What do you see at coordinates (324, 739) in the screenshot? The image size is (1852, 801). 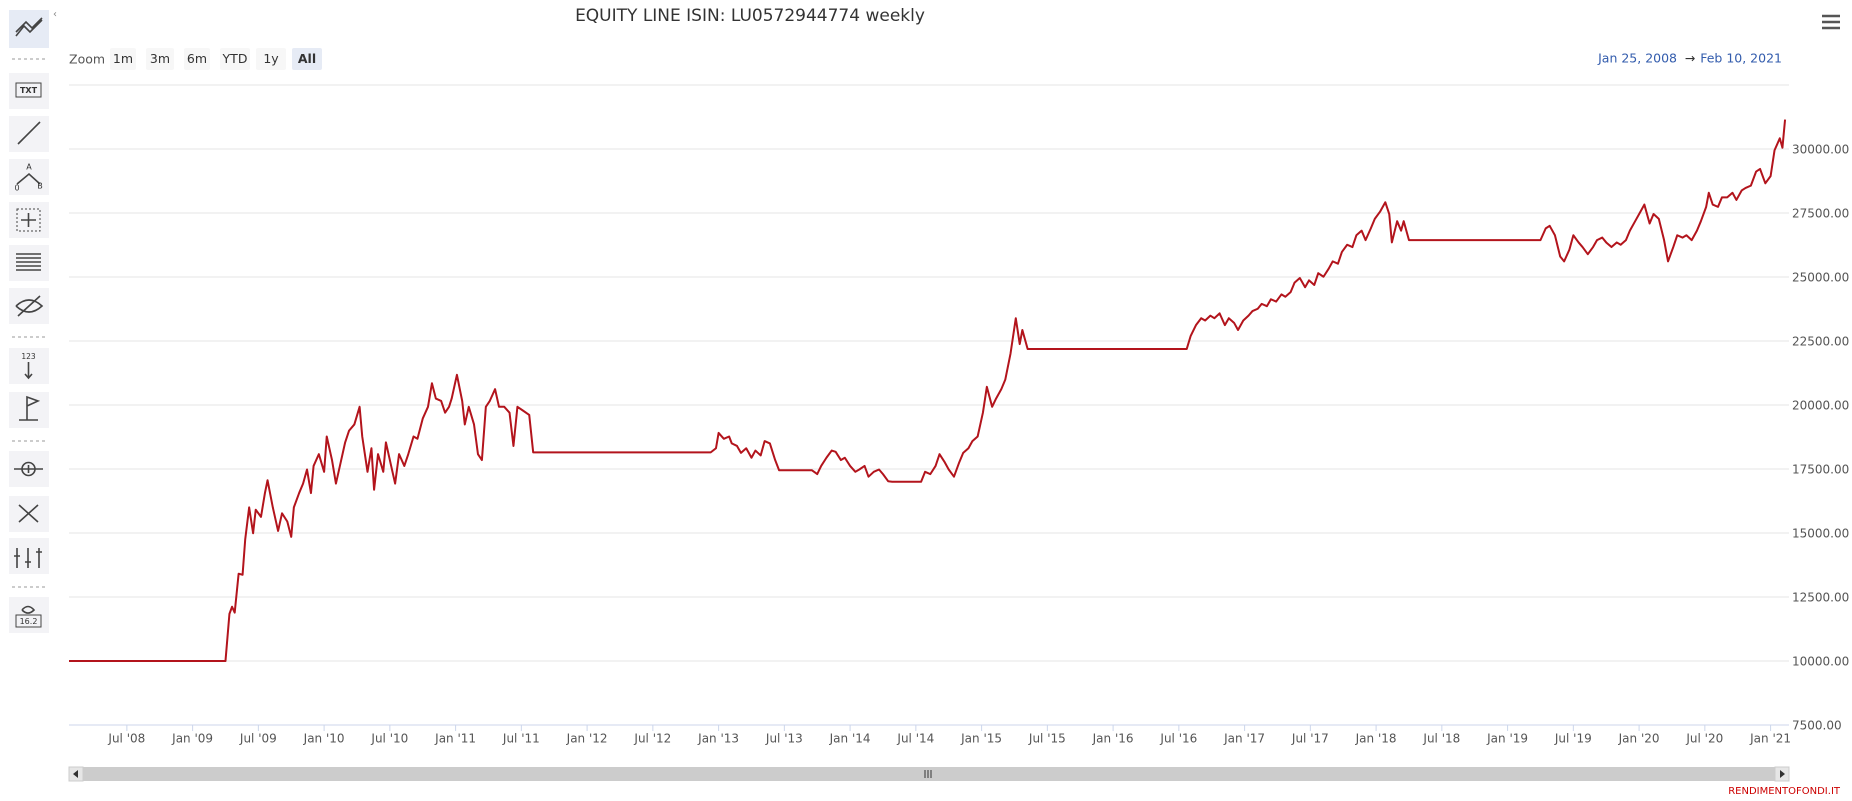 I see `x-tick-label: Jan '10` at bounding box center [324, 739].